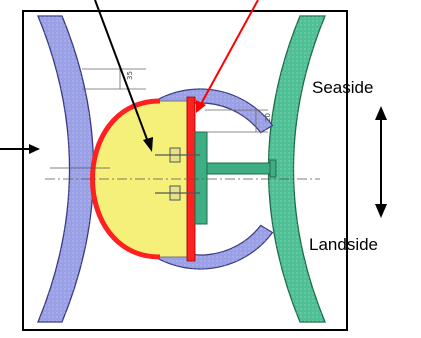 This screenshot has width=421, height=338. Describe the element at coordinates (268, 117) in the screenshot. I see `dimension-right-value: 20` at that location.